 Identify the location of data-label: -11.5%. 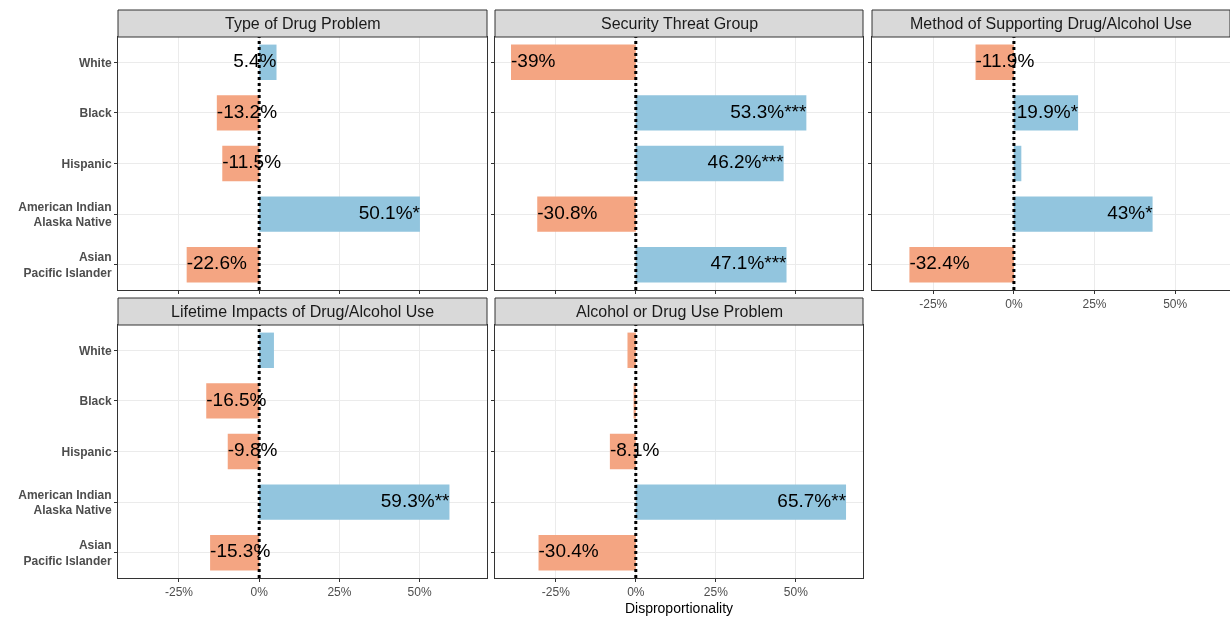
(252, 162).